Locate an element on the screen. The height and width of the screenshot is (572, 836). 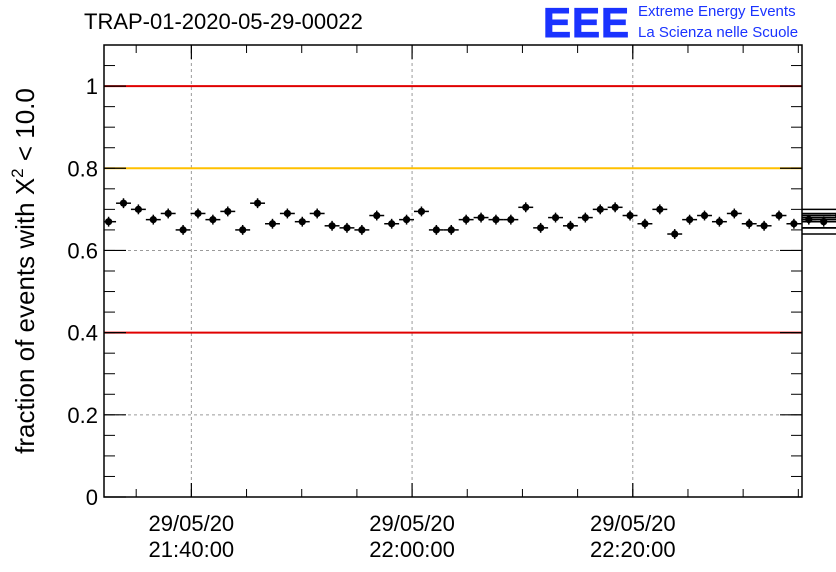
logo-line-1: Extreme Energy Events is located at coordinates (717, 11).